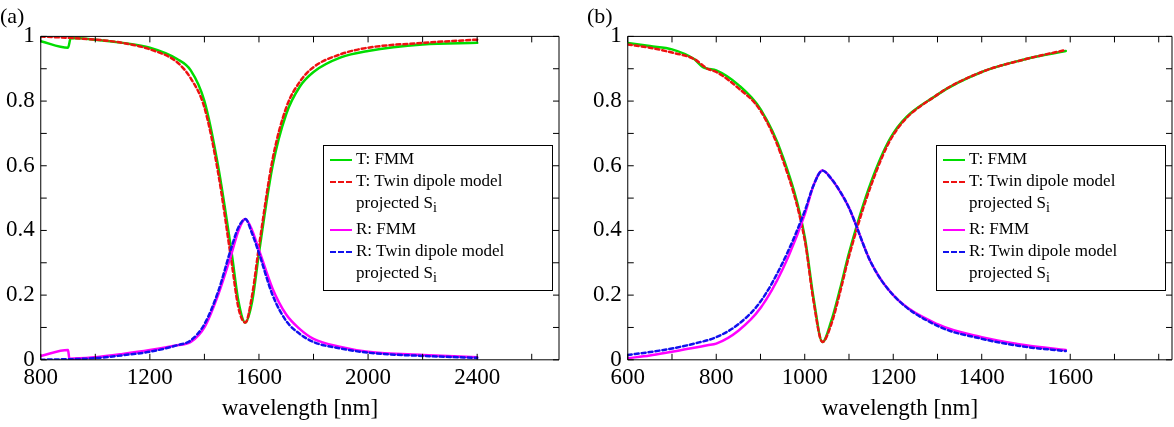 This screenshot has height=427, width=1174. I want to click on x-tick-label: 1000, so click(804, 376).